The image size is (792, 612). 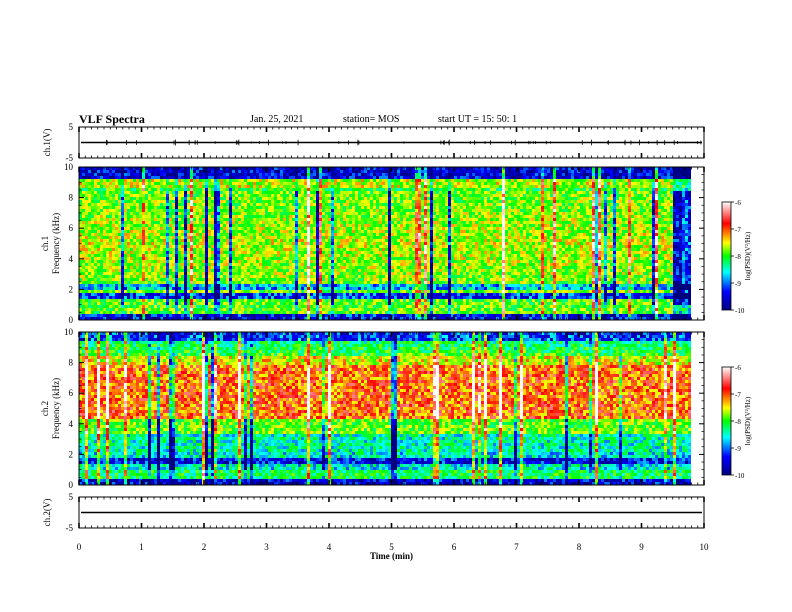 I want to click on x-tick-label: 2, so click(x=204, y=547).